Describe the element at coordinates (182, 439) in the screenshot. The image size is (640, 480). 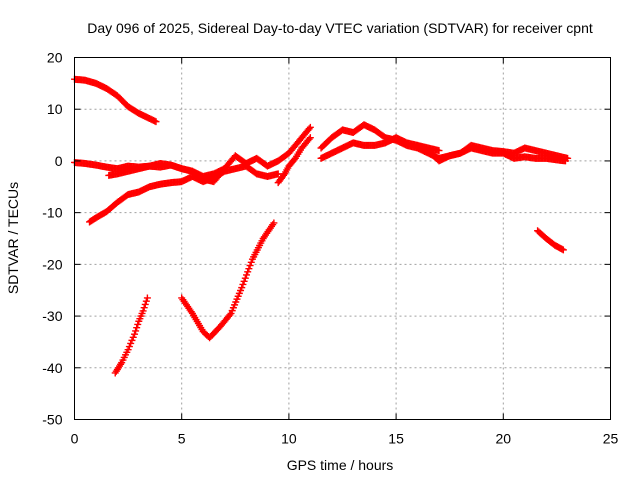
I see `x-tick-label: 5` at that location.